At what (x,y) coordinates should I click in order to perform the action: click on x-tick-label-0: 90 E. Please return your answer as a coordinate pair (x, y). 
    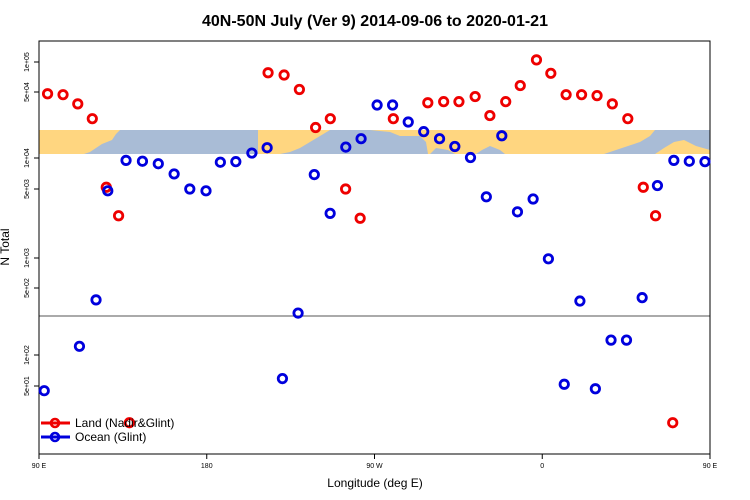
    Looking at the image, I should click on (39, 466).